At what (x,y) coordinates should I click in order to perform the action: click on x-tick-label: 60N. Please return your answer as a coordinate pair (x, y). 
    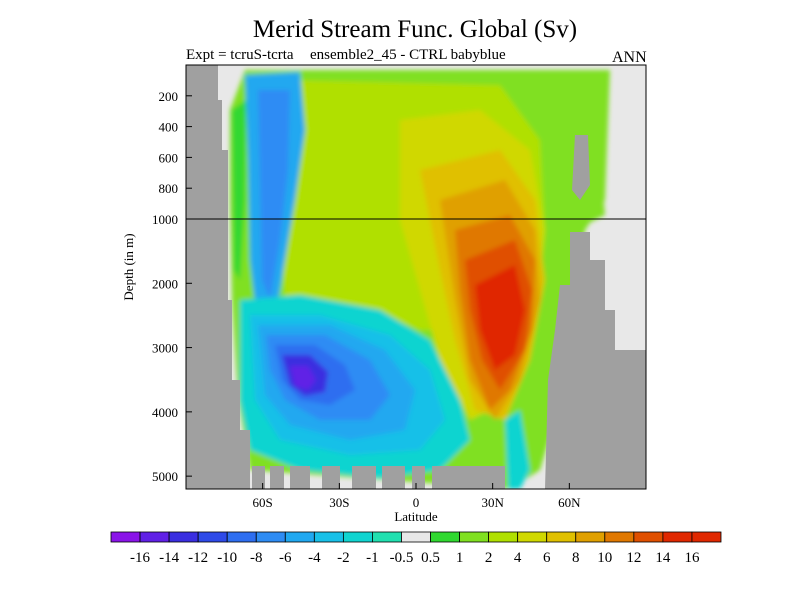
    Looking at the image, I should click on (569, 502).